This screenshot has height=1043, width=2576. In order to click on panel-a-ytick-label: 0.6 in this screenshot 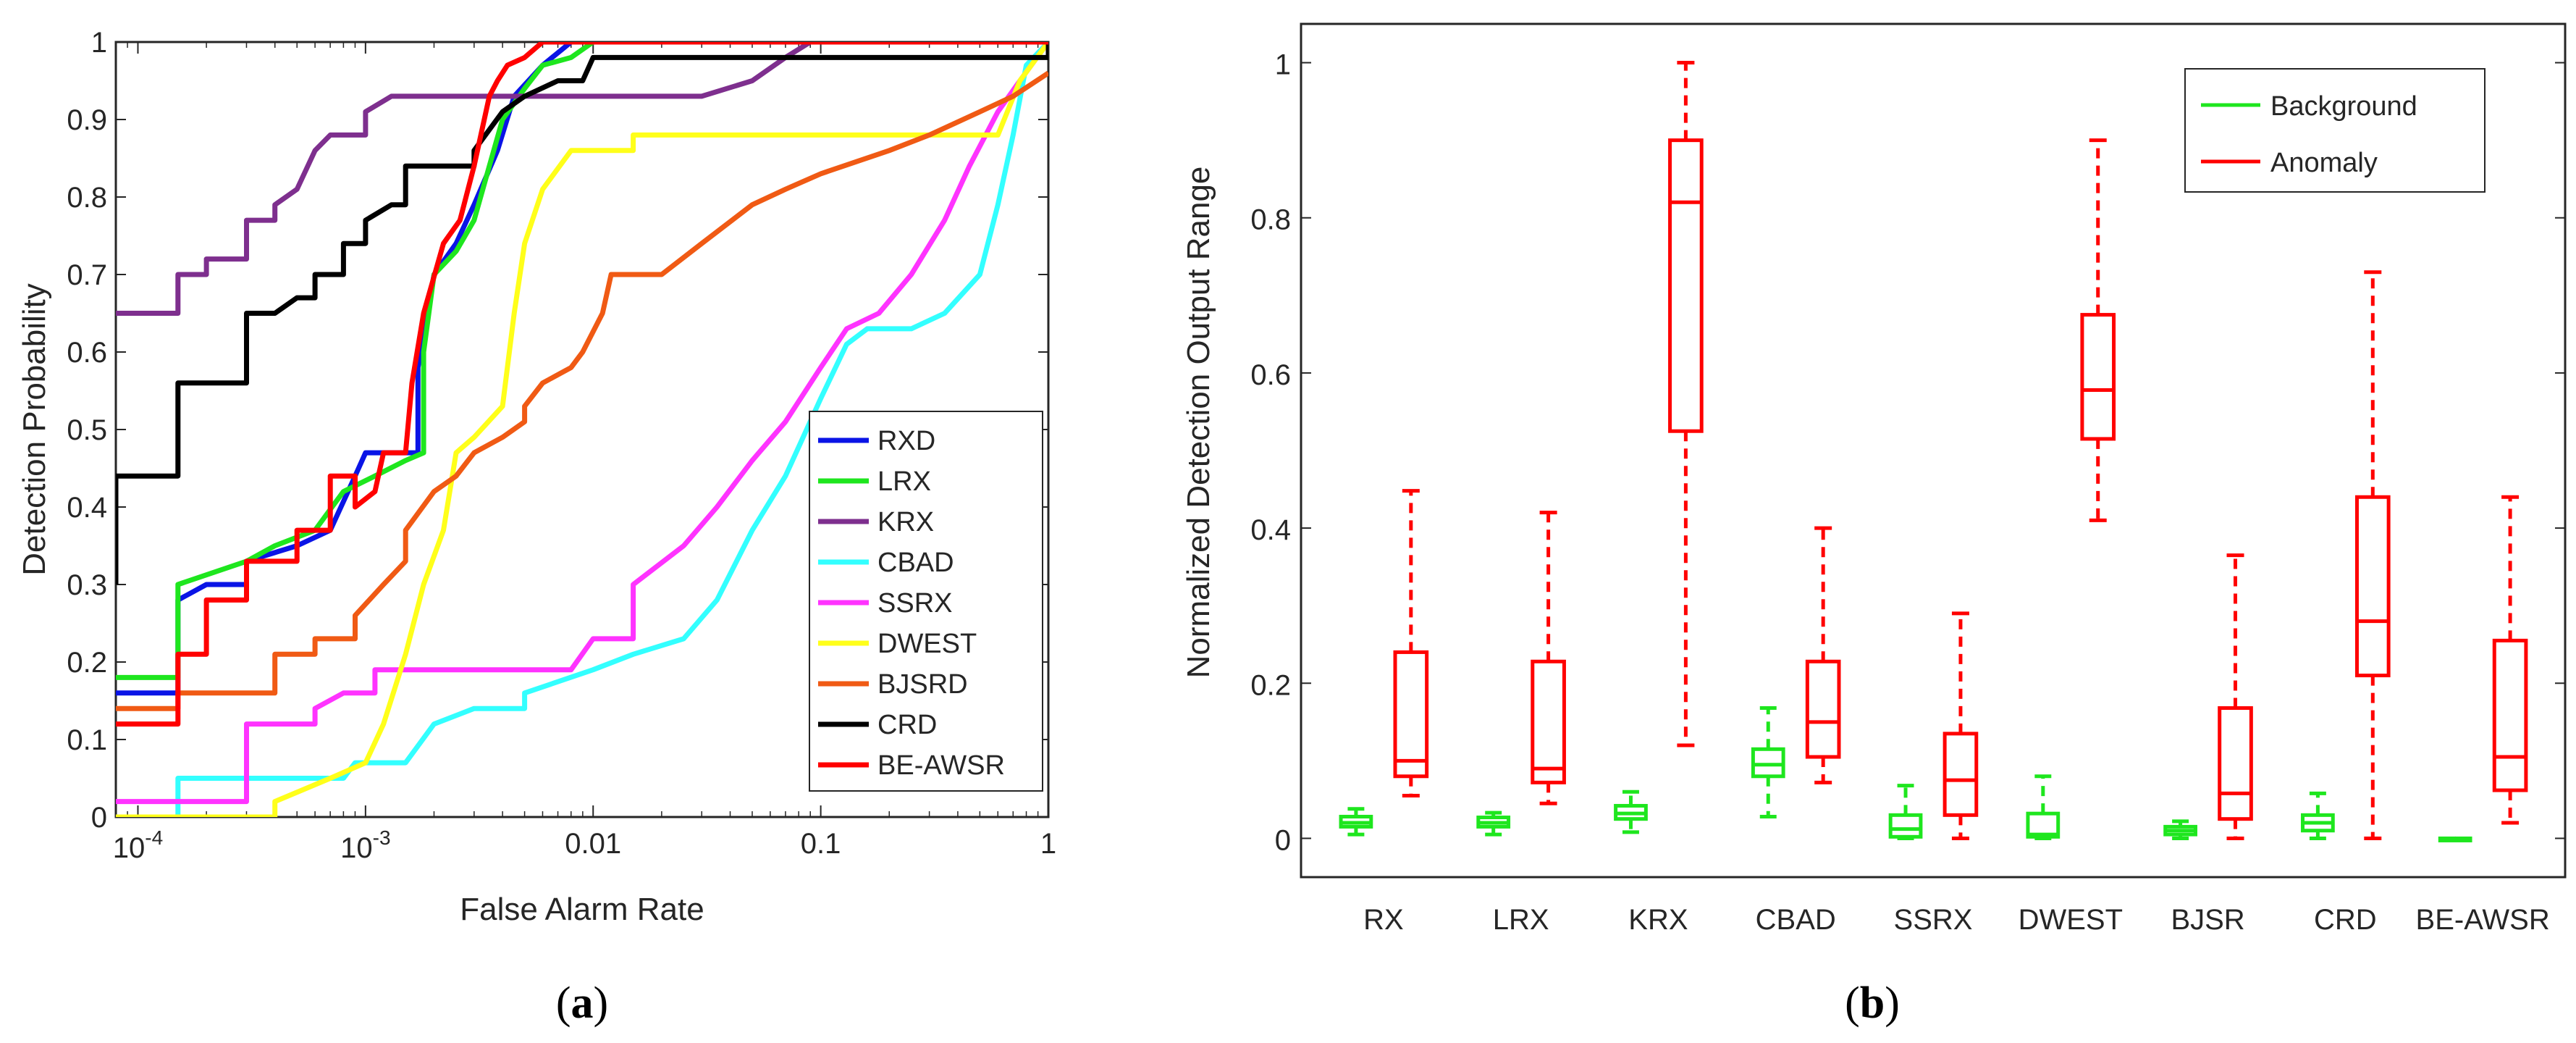, I will do `click(87, 353)`.